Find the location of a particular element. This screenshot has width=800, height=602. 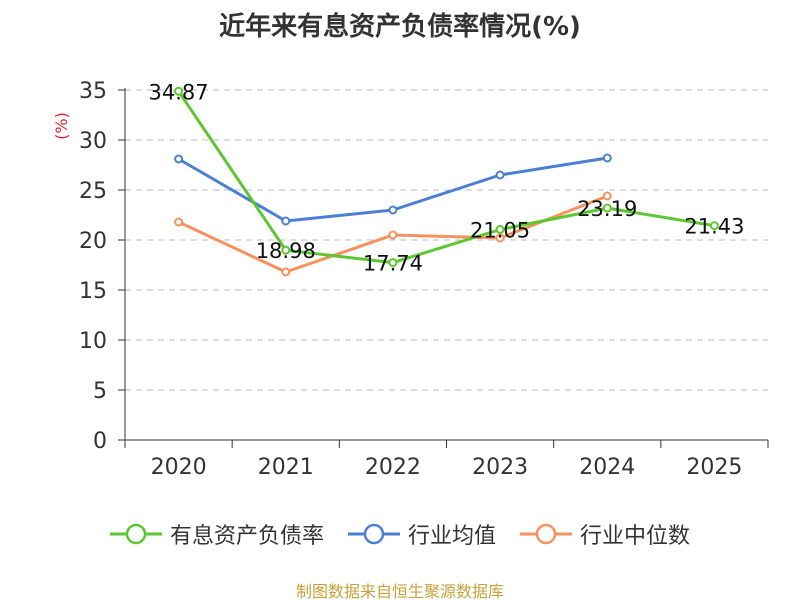

source-note: 制图数据来自恒生聚源数据库 is located at coordinates (399, 591).